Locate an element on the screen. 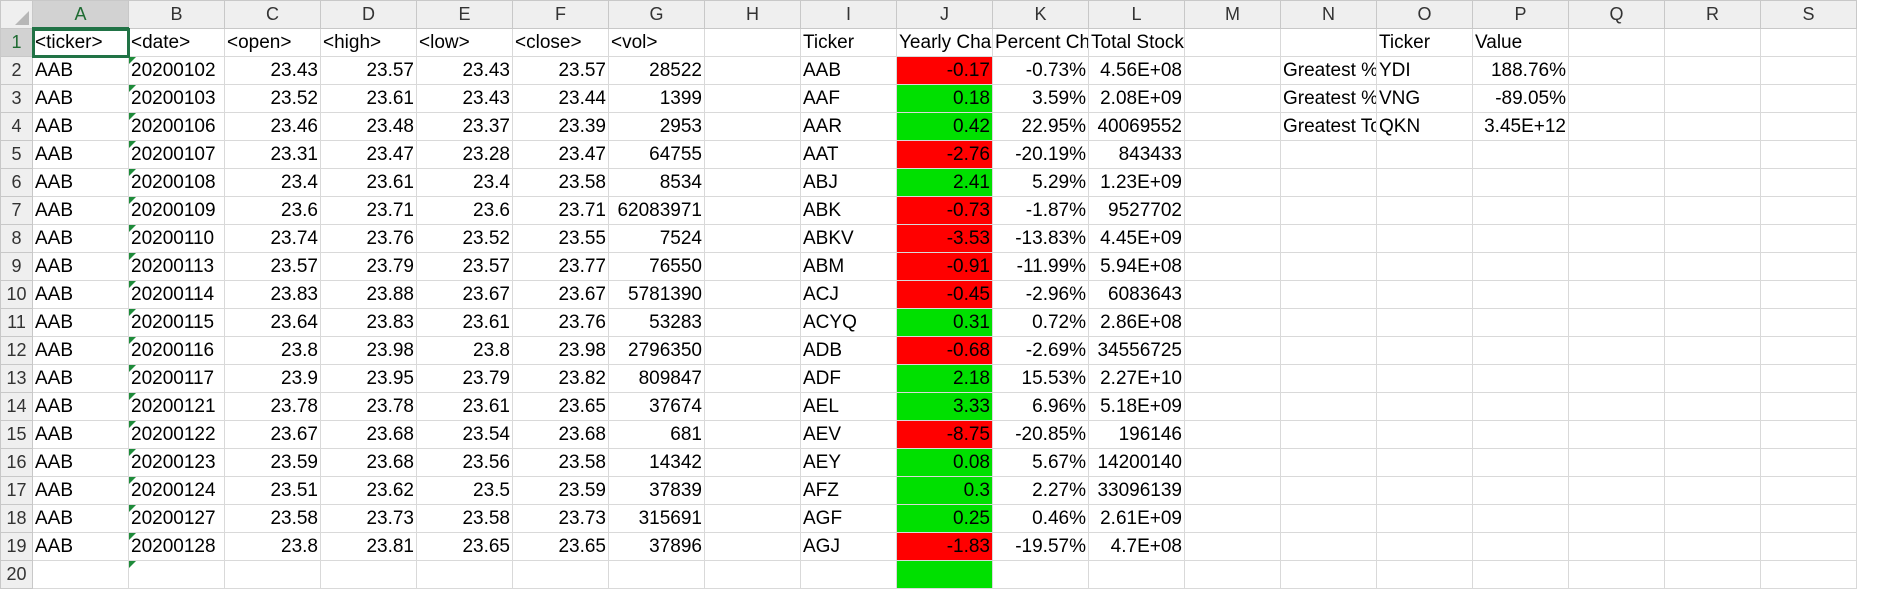  cell-g18: 315691 is located at coordinates (656, 518).